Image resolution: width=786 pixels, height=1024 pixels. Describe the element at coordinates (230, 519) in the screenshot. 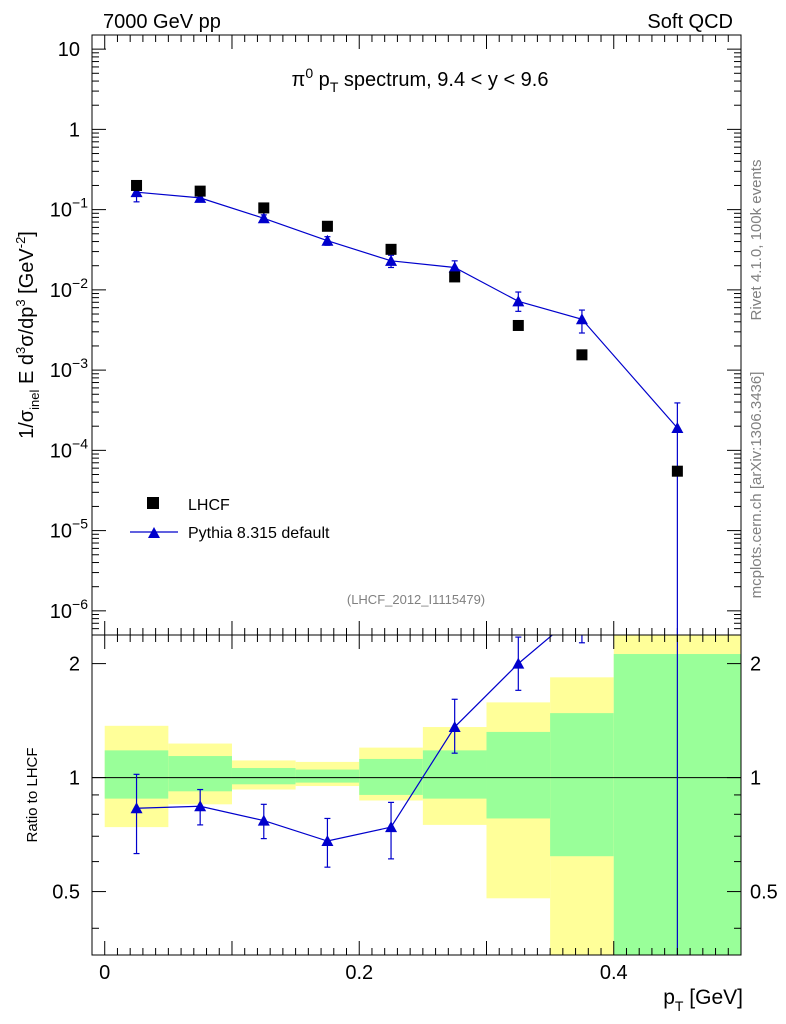

I see `legend: LHCF Pythia 8.315 default` at that location.